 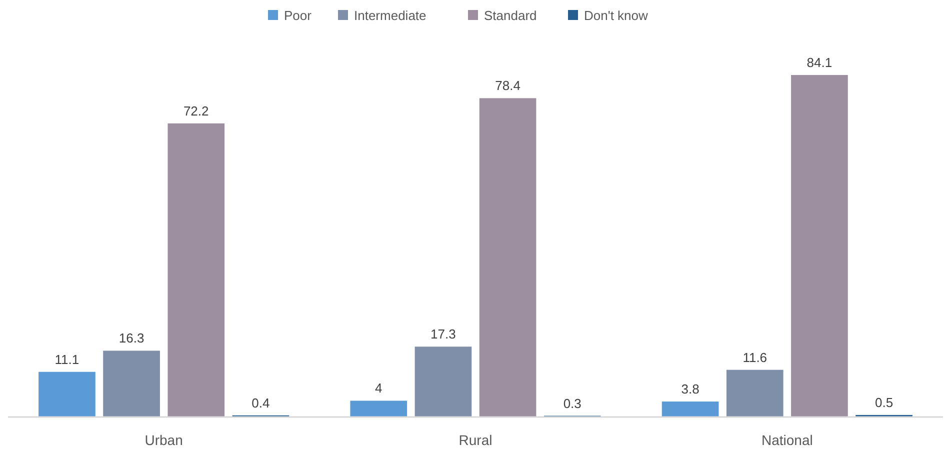 I want to click on data-label: 17.3, so click(x=443, y=334).